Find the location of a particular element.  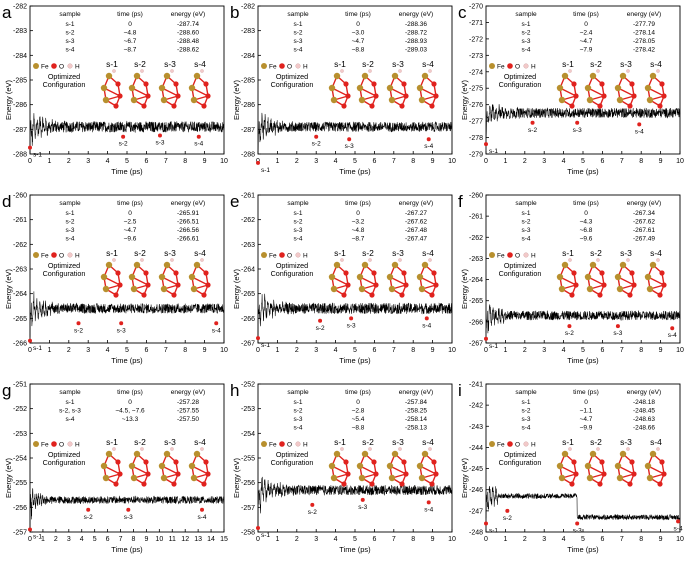

x-tick-label: 10 is located at coordinates (680, 539).